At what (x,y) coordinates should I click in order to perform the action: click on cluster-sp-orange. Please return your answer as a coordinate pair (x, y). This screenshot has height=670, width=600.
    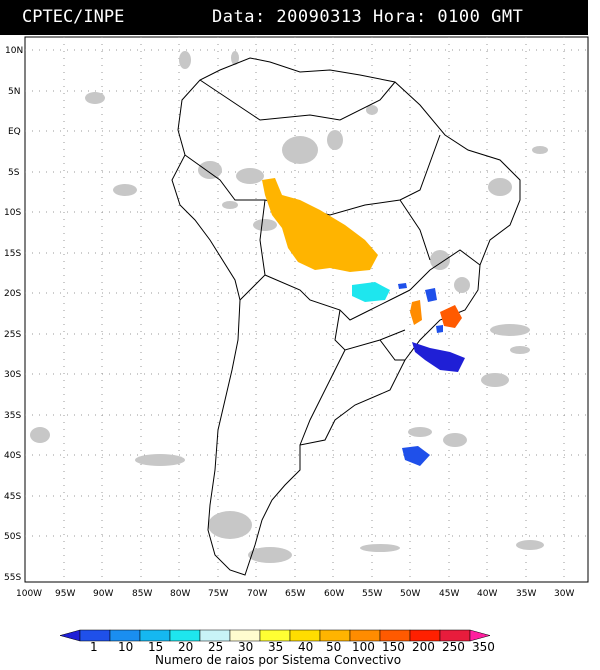
    Looking at the image, I should click on (416, 312).